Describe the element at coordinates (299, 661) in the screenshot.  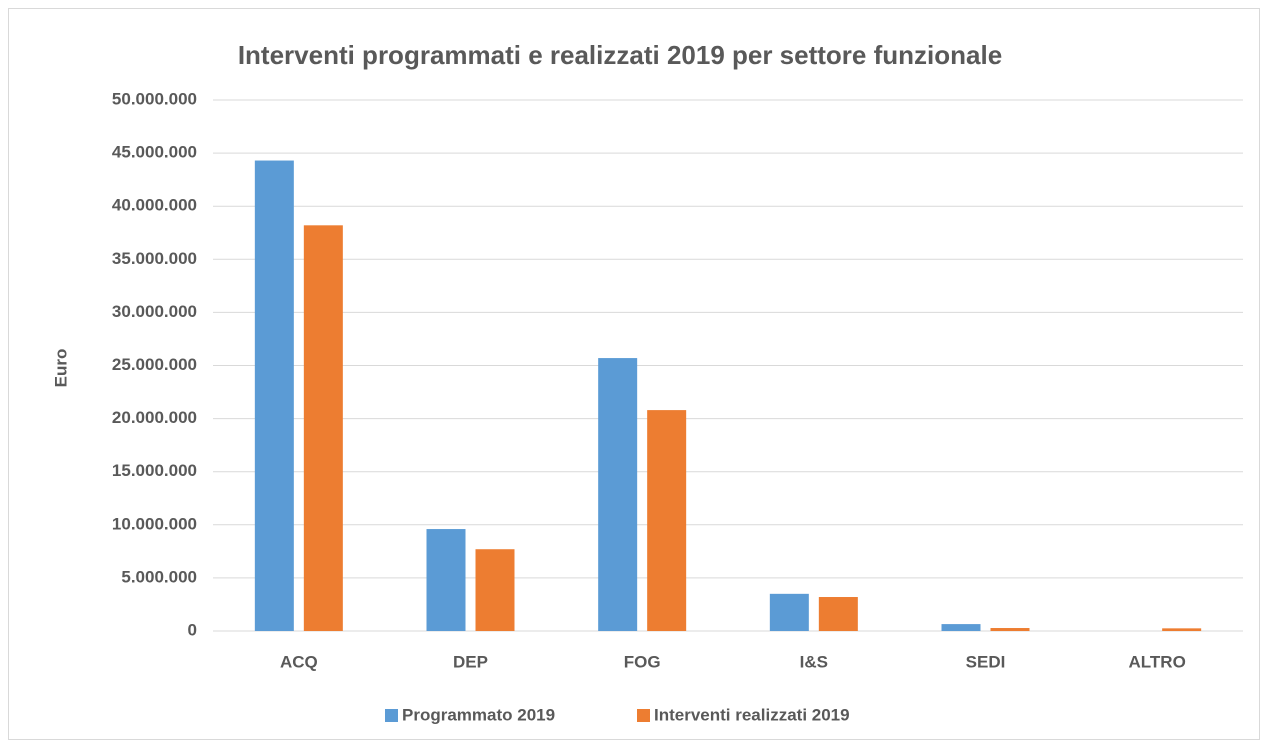
I see `x-tick-label: ACQ` at that location.